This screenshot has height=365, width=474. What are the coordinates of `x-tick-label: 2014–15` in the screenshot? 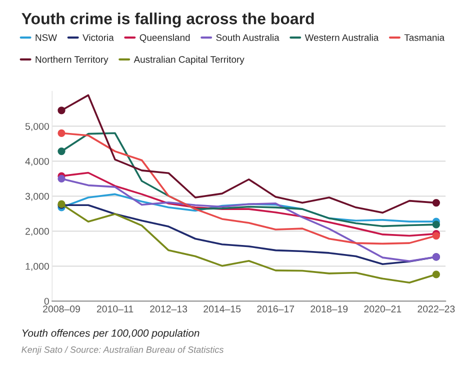 It's located at (222, 309).